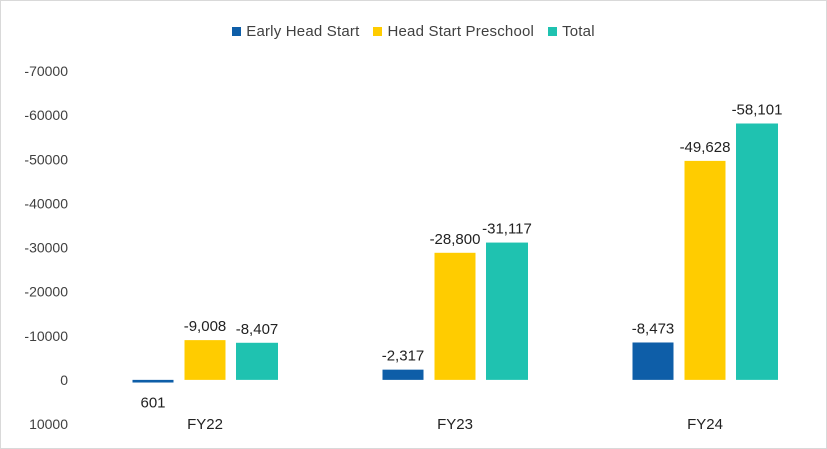 Image resolution: width=827 pixels, height=449 pixels. I want to click on legend-item-early-head-start: Early Head Start, so click(295, 31).